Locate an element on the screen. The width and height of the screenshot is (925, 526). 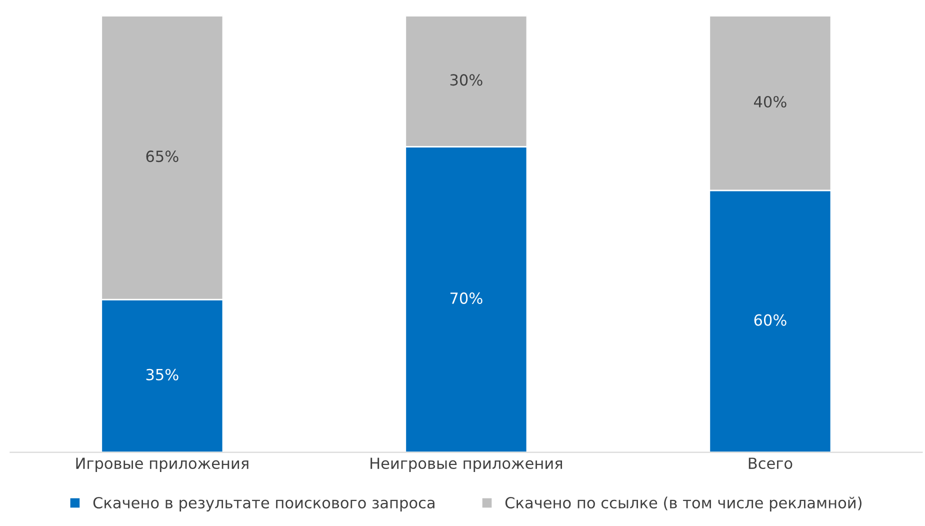
x-tick-label: Игровые приложения is located at coordinates (162, 465).